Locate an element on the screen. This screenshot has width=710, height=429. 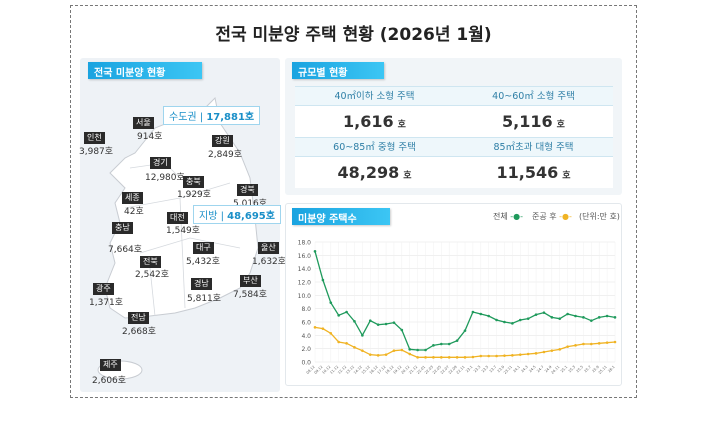
region-label: 광주 is located at coordinates (103, 289).